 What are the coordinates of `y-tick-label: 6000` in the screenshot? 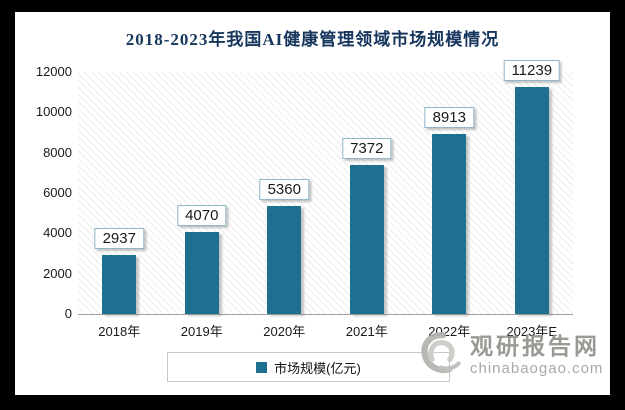 It's located at (57, 192).